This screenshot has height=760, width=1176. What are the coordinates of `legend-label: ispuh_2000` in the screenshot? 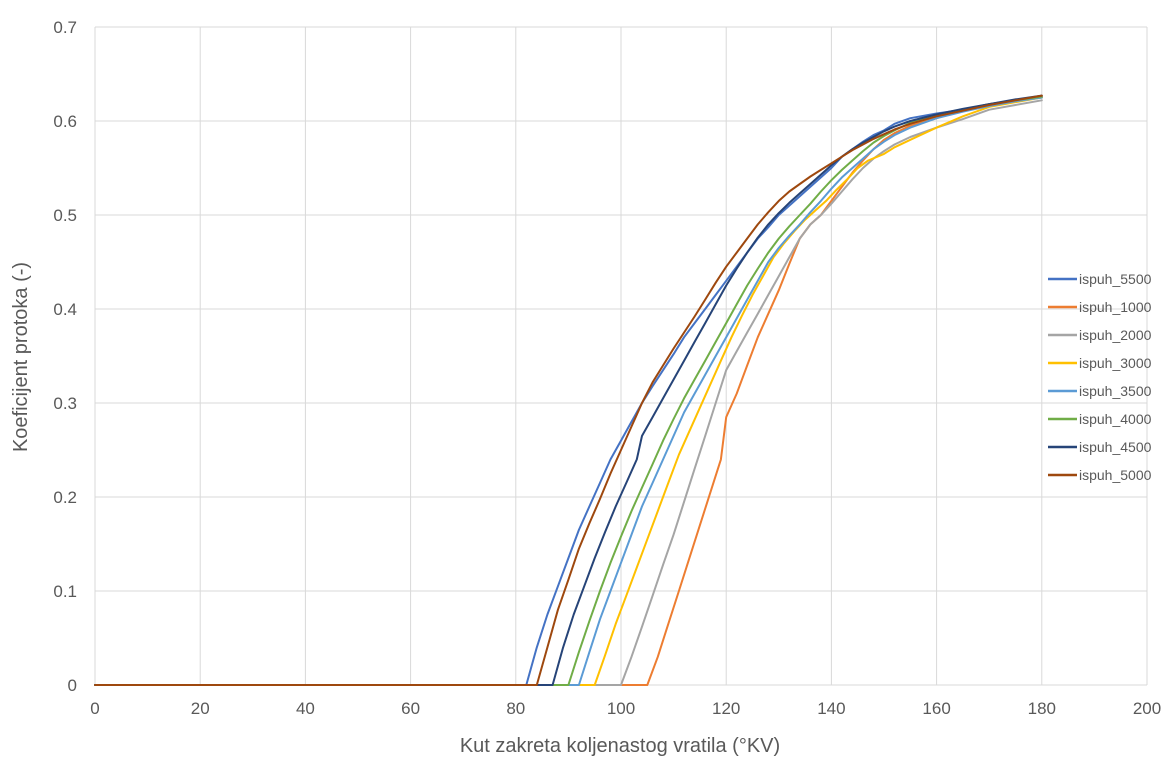 It's located at (1115, 335).